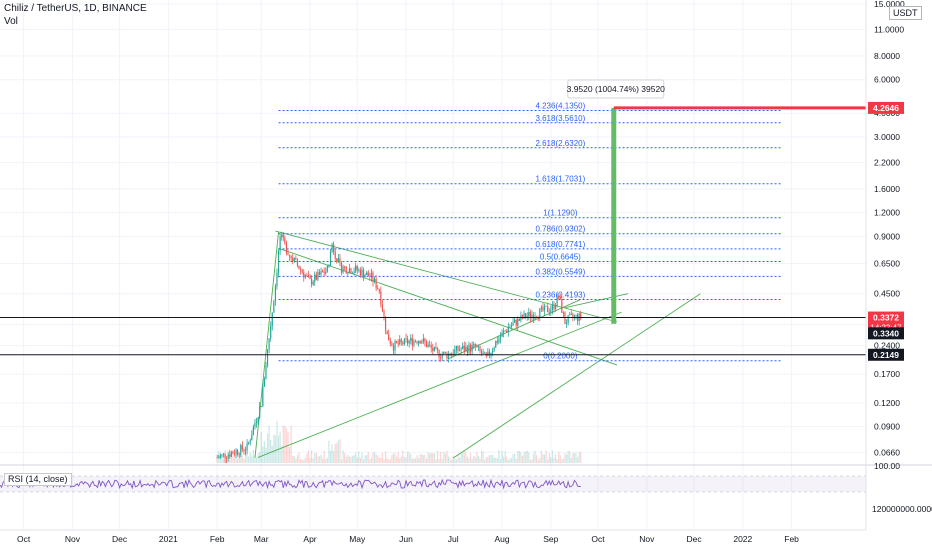 The image size is (932, 550). I want to click on price-tick-label: 1.6000, so click(887, 189).